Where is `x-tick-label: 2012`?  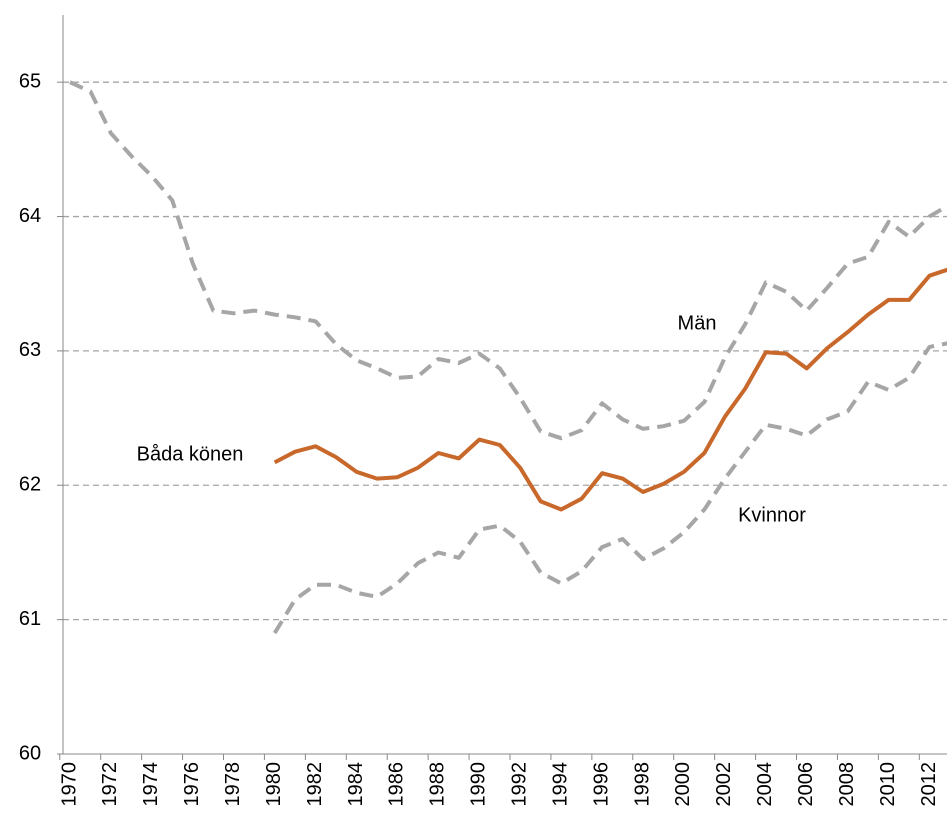
x-tick-label: 2012 is located at coordinates (929, 784).